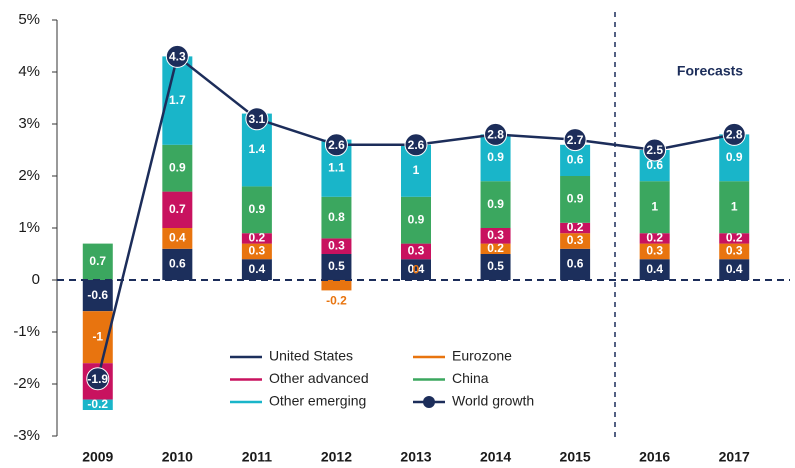 The width and height of the screenshot is (795, 468). What do you see at coordinates (470, 378) in the screenshot?
I see `legend-label: China` at bounding box center [470, 378].